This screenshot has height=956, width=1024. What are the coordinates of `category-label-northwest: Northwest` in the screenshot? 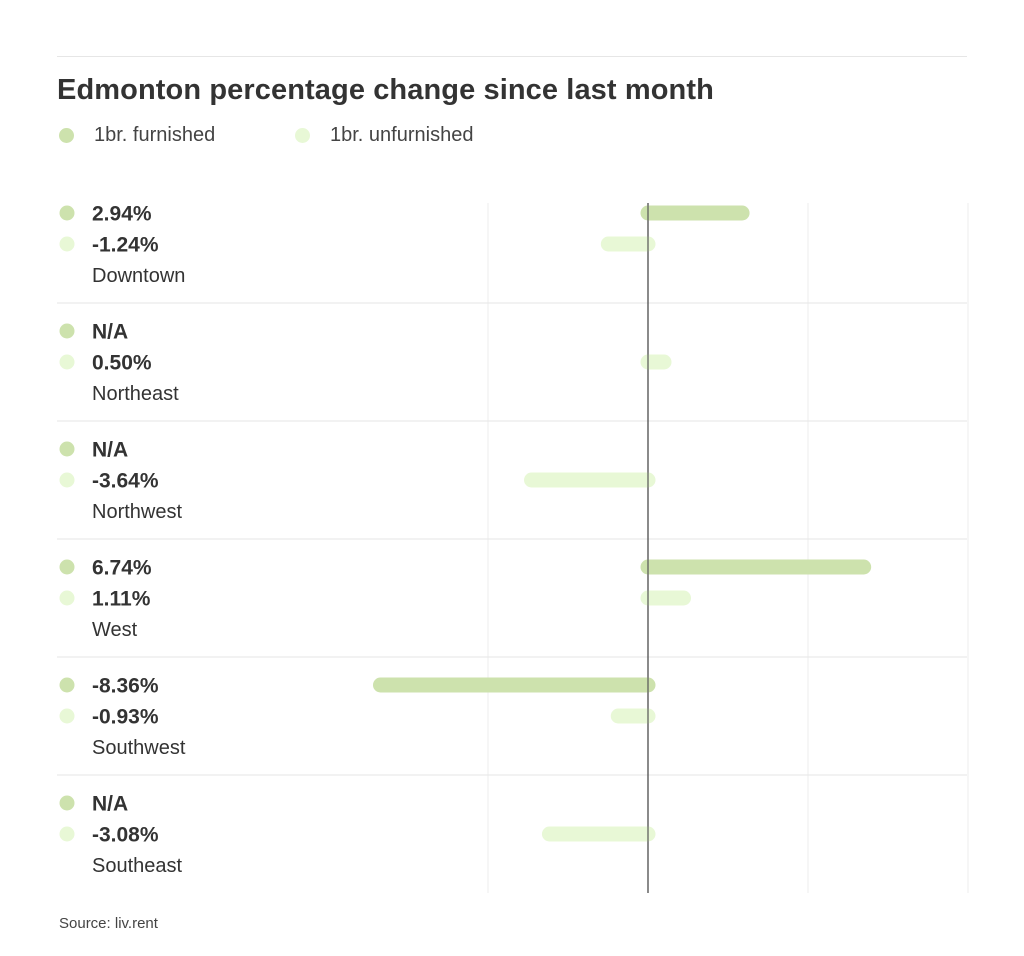 It's located at (137, 512).